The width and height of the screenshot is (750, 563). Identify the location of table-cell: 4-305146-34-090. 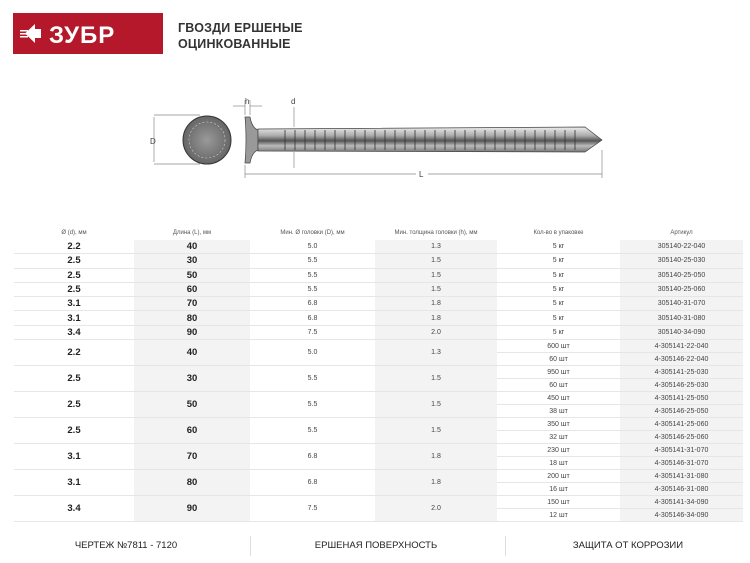
(681, 515).